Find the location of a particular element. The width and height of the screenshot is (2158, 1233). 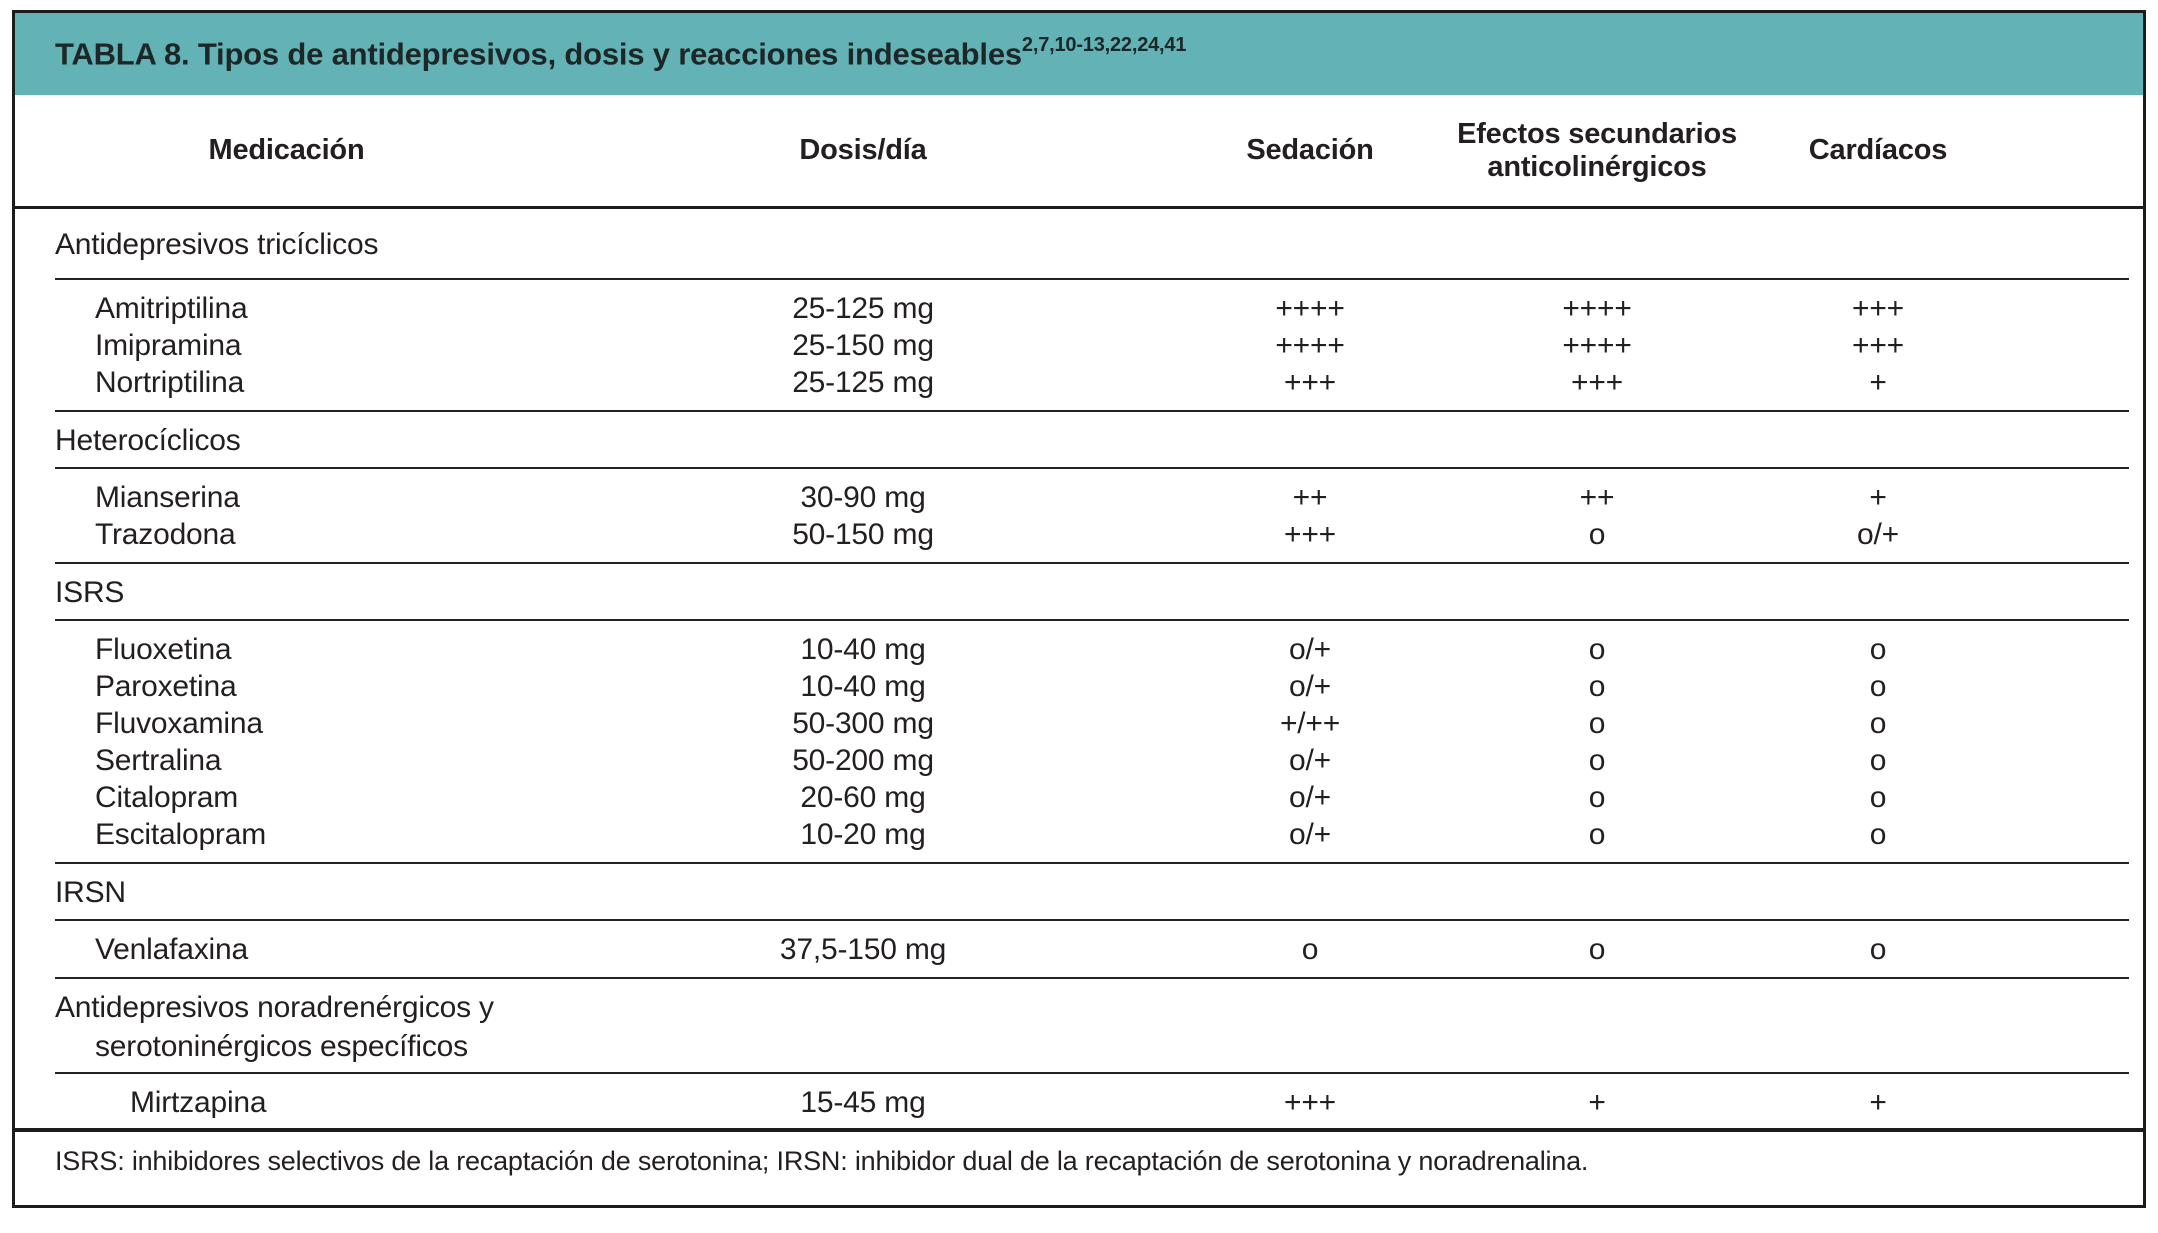

section-label: ISRS is located at coordinates (90, 592).